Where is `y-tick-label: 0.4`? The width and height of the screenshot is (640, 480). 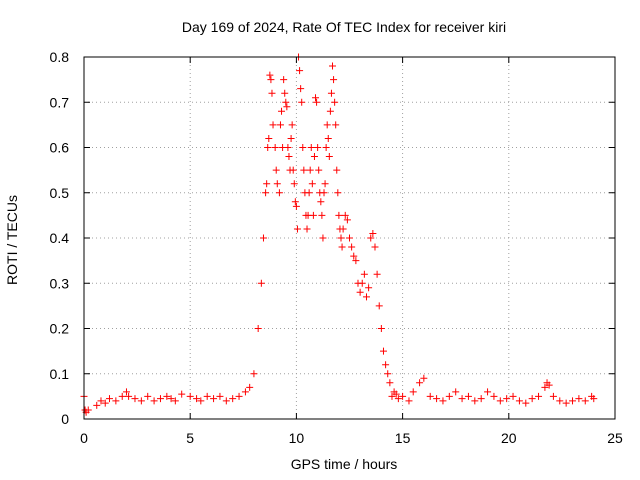
y-tick-label: 0.4 is located at coordinates (60, 238).